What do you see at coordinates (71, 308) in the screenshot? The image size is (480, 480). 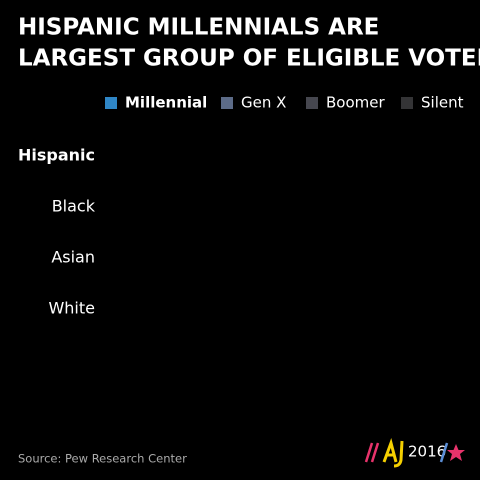 I see `category-label: White` at bounding box center [71, 308].